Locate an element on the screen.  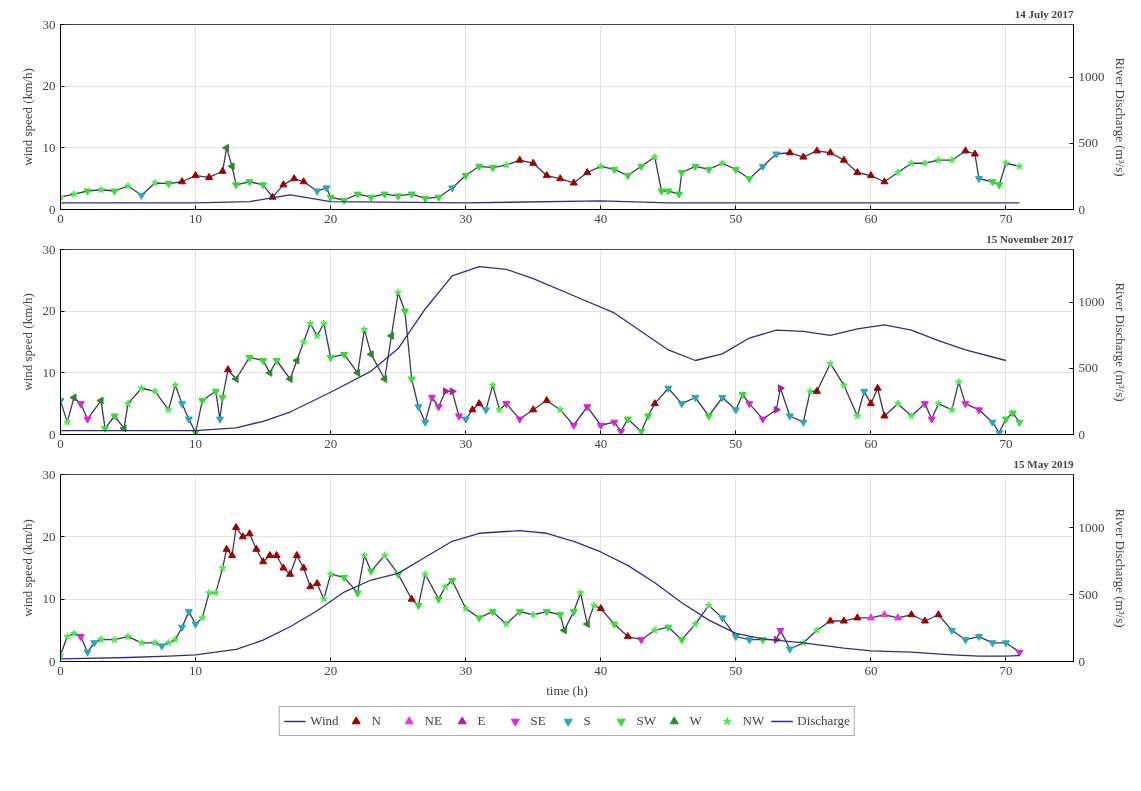
chart-title: 14 July 2017 is located at coordinates (1044, 13).